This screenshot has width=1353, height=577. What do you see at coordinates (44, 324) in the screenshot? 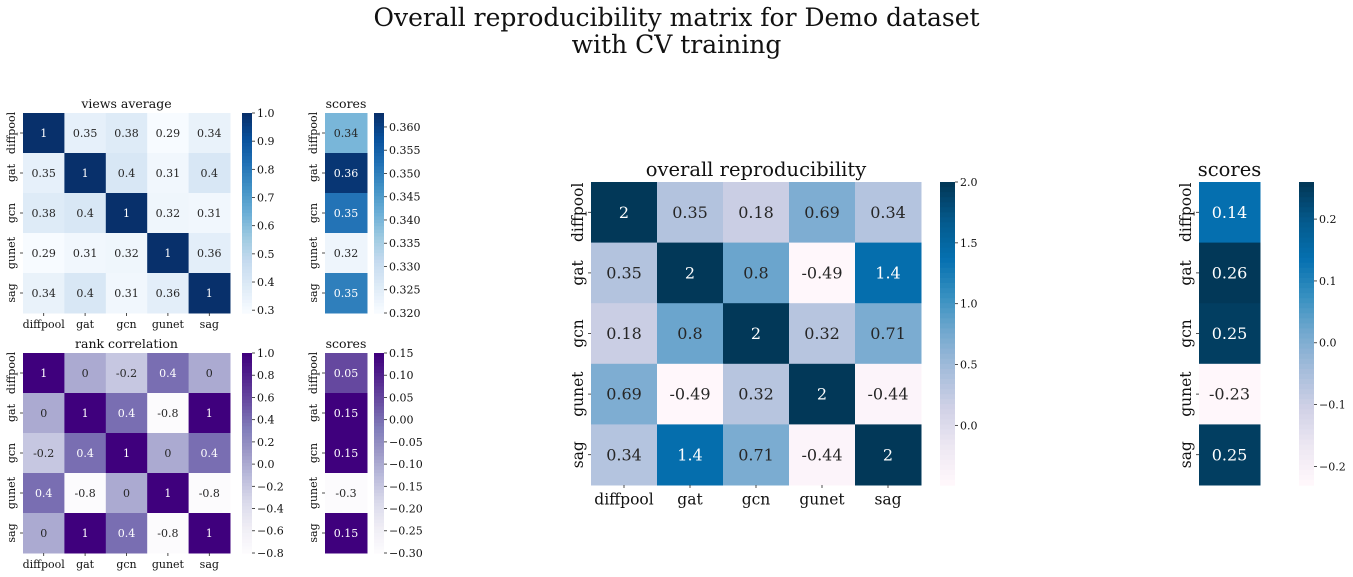
I see `col-label: diffpool` at bounding box center [44, 324].